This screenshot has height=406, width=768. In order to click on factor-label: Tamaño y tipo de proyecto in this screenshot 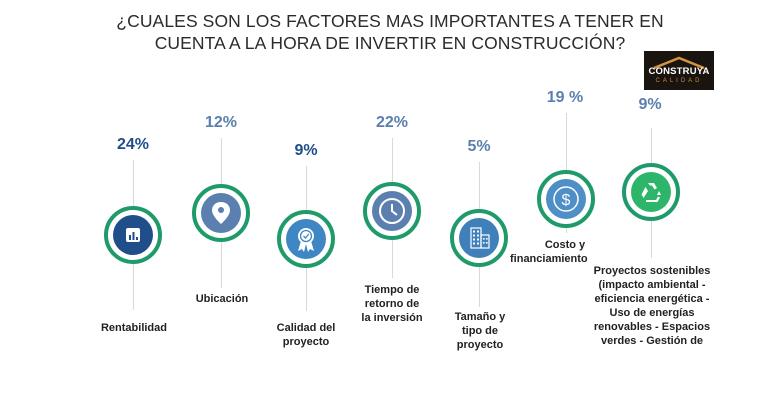, I will do `click(480, 331)`.